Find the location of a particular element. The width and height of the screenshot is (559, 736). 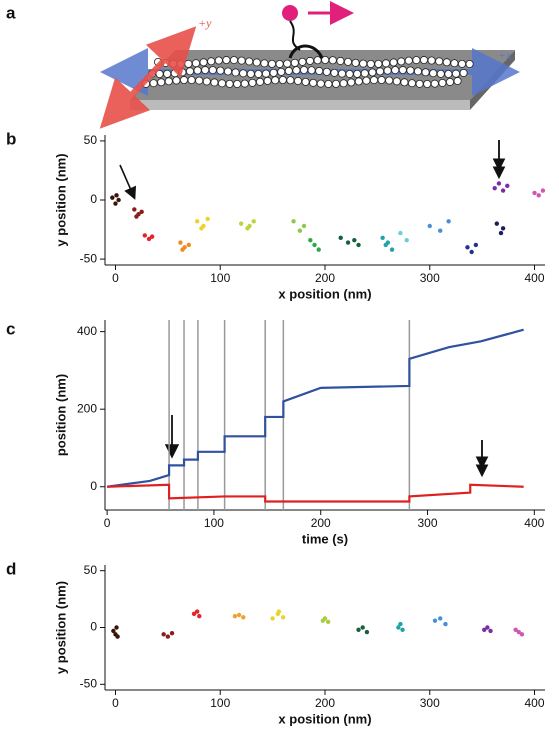

y-tick-label: -50 is located at coordinates (89, 683).